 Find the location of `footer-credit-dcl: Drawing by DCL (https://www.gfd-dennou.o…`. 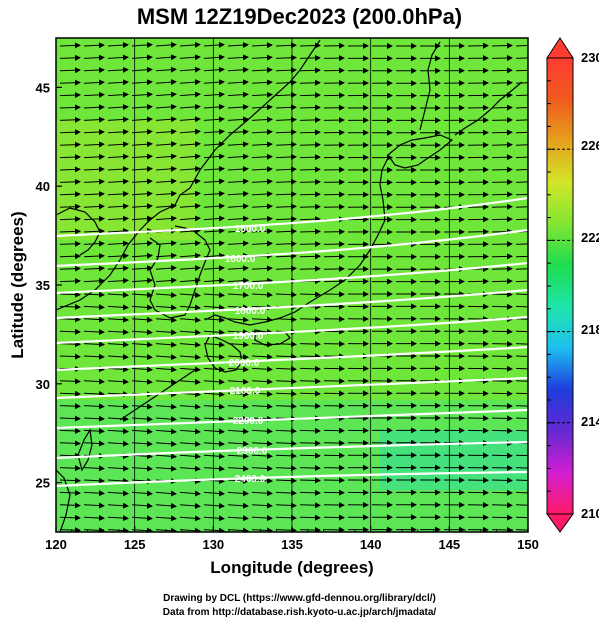

footer-credit-dcl: Drawing by DCL (https://www.gfd-dennou.o… is located at coordinates (299, 598).